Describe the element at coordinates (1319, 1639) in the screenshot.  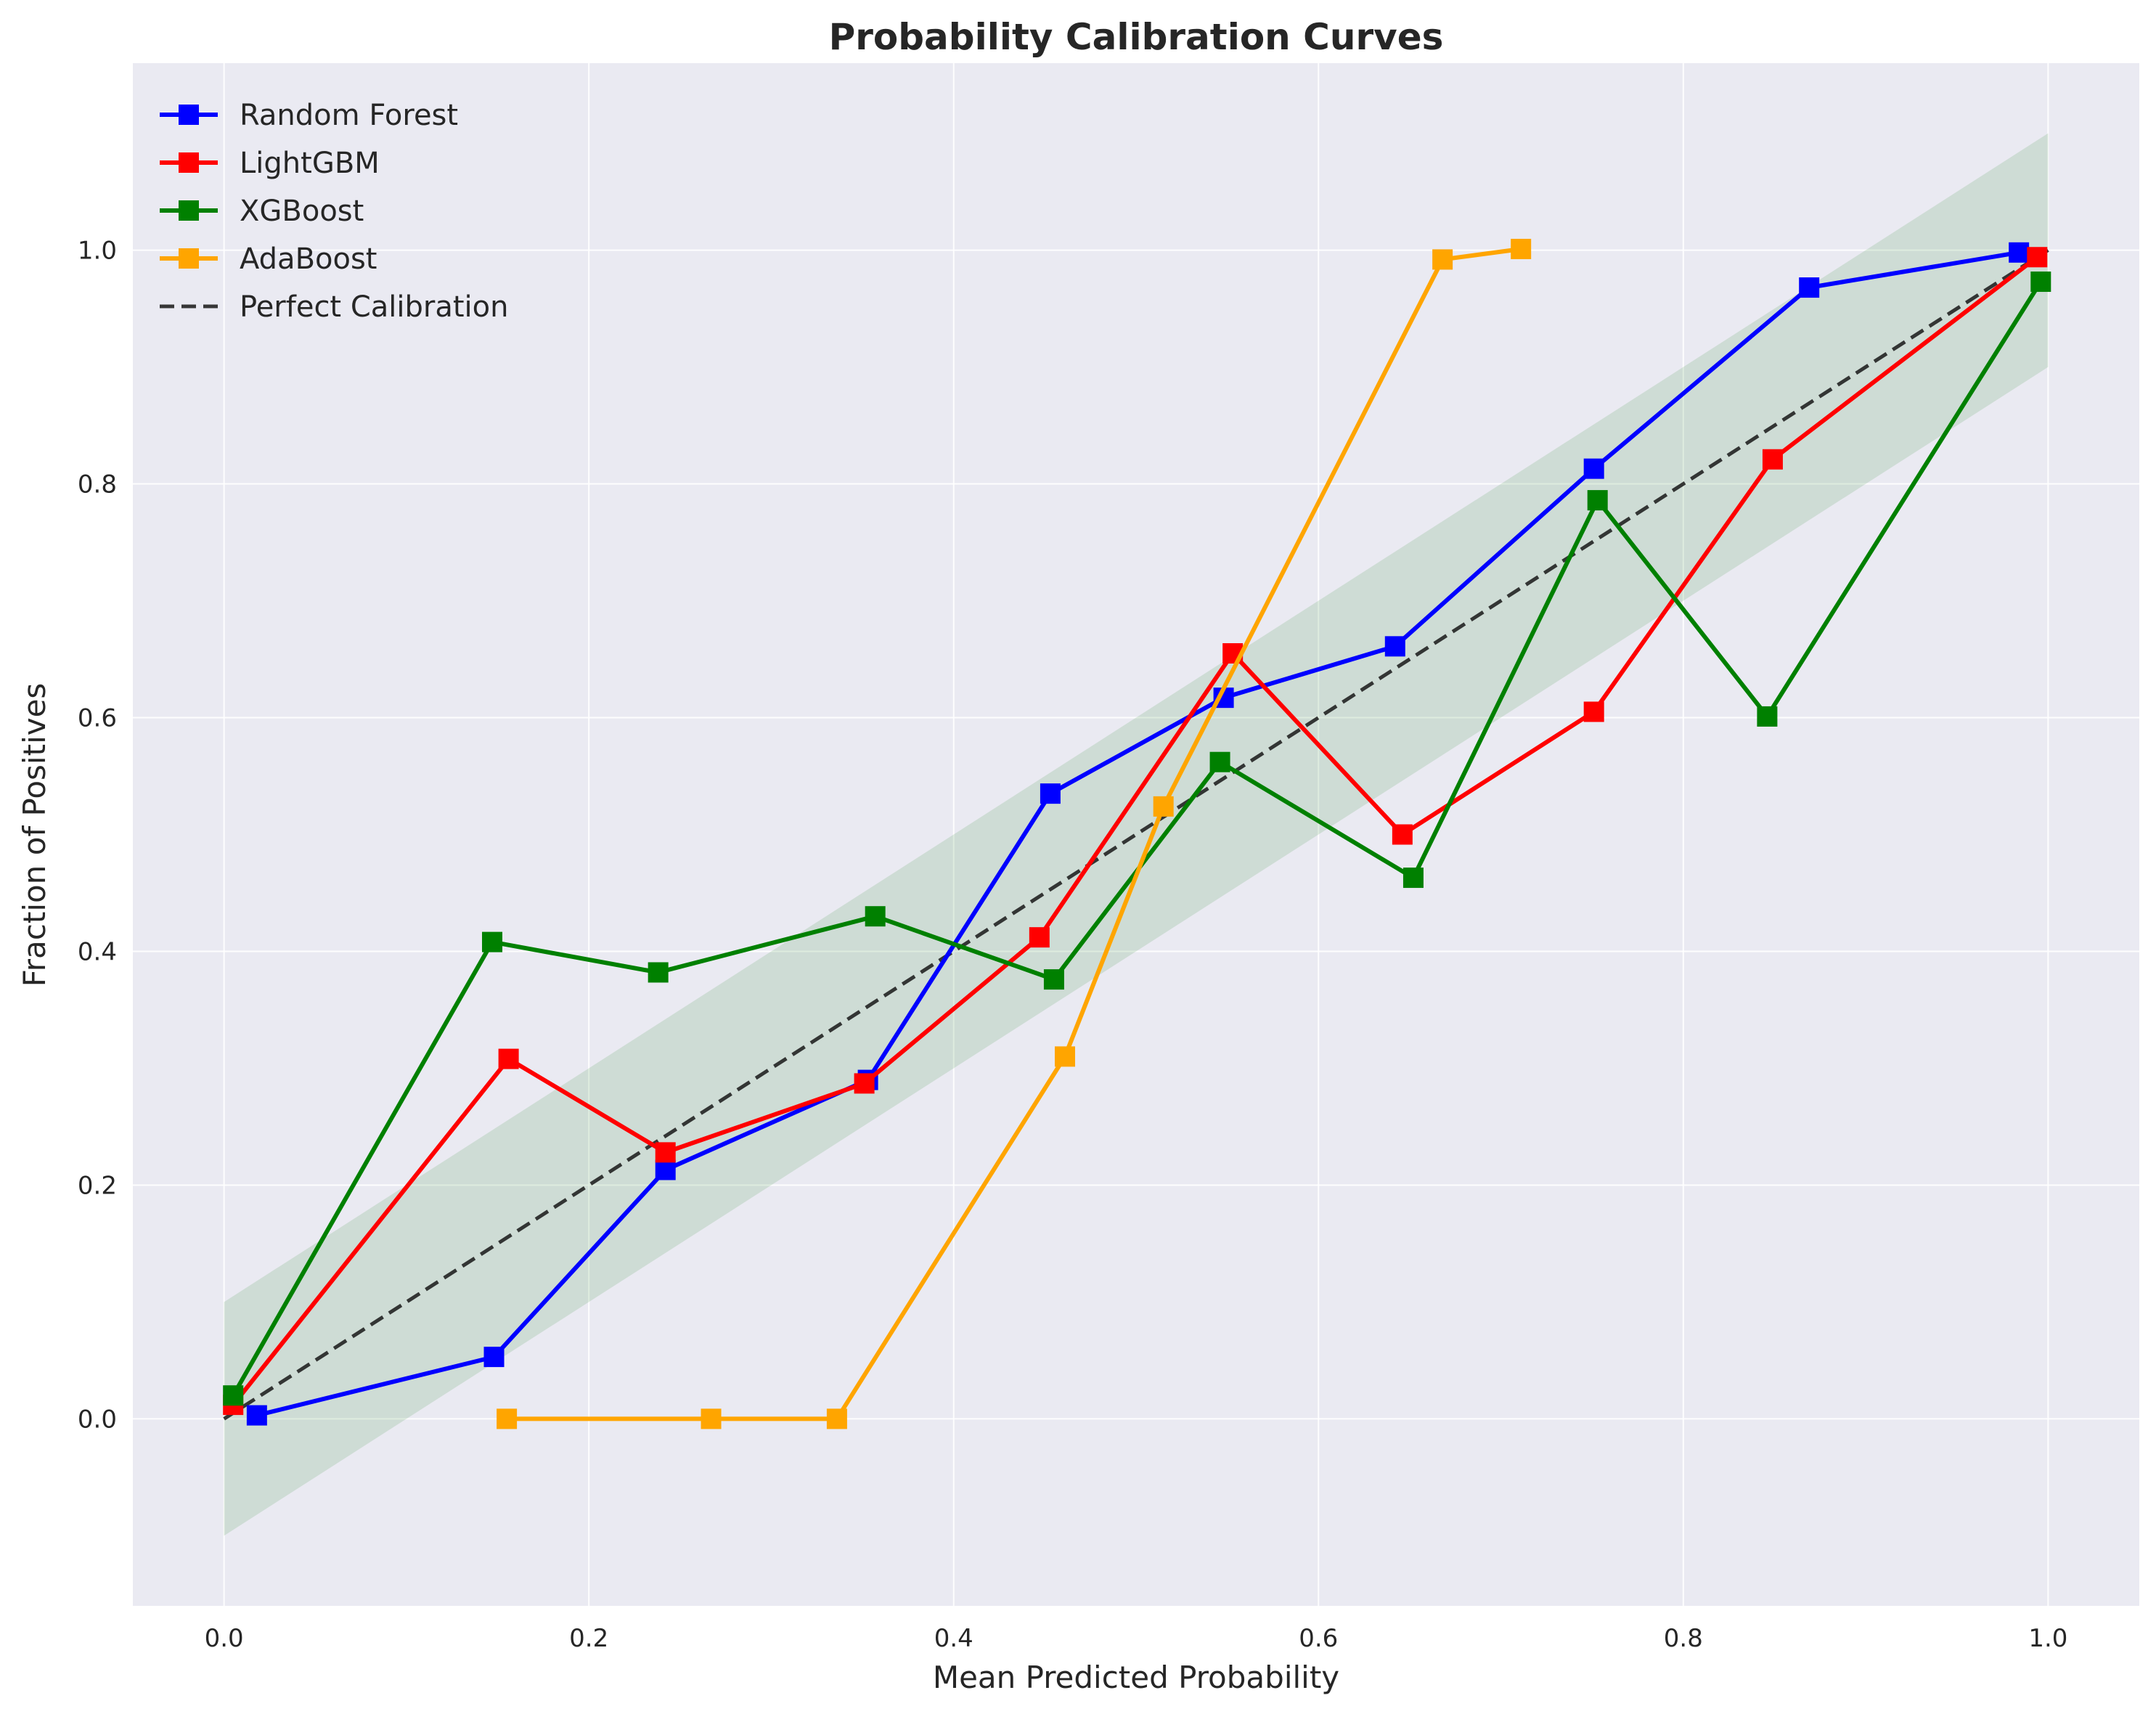
I see `x-tick-label: 0.6` at that location.